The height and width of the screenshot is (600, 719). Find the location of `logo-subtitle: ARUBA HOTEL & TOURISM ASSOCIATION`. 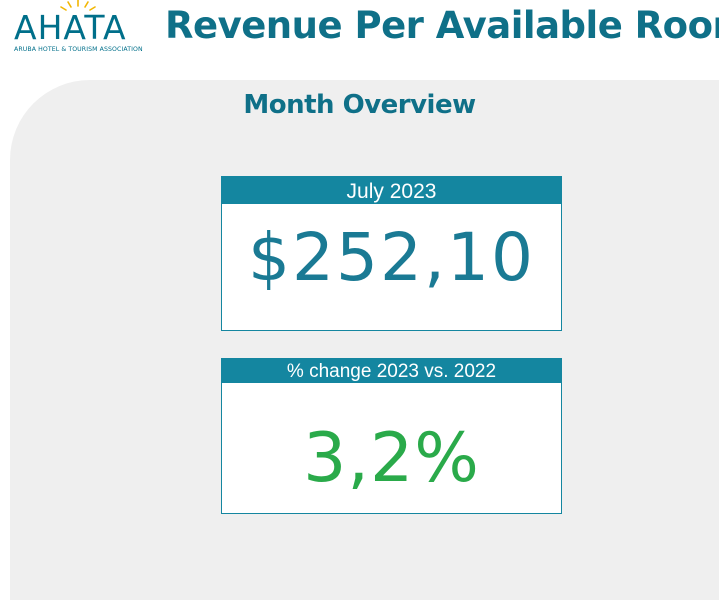

logo-subtitle: ARUBA HOTEL & TOURISM ASSOCIATION is located at coordinates (78, 49).